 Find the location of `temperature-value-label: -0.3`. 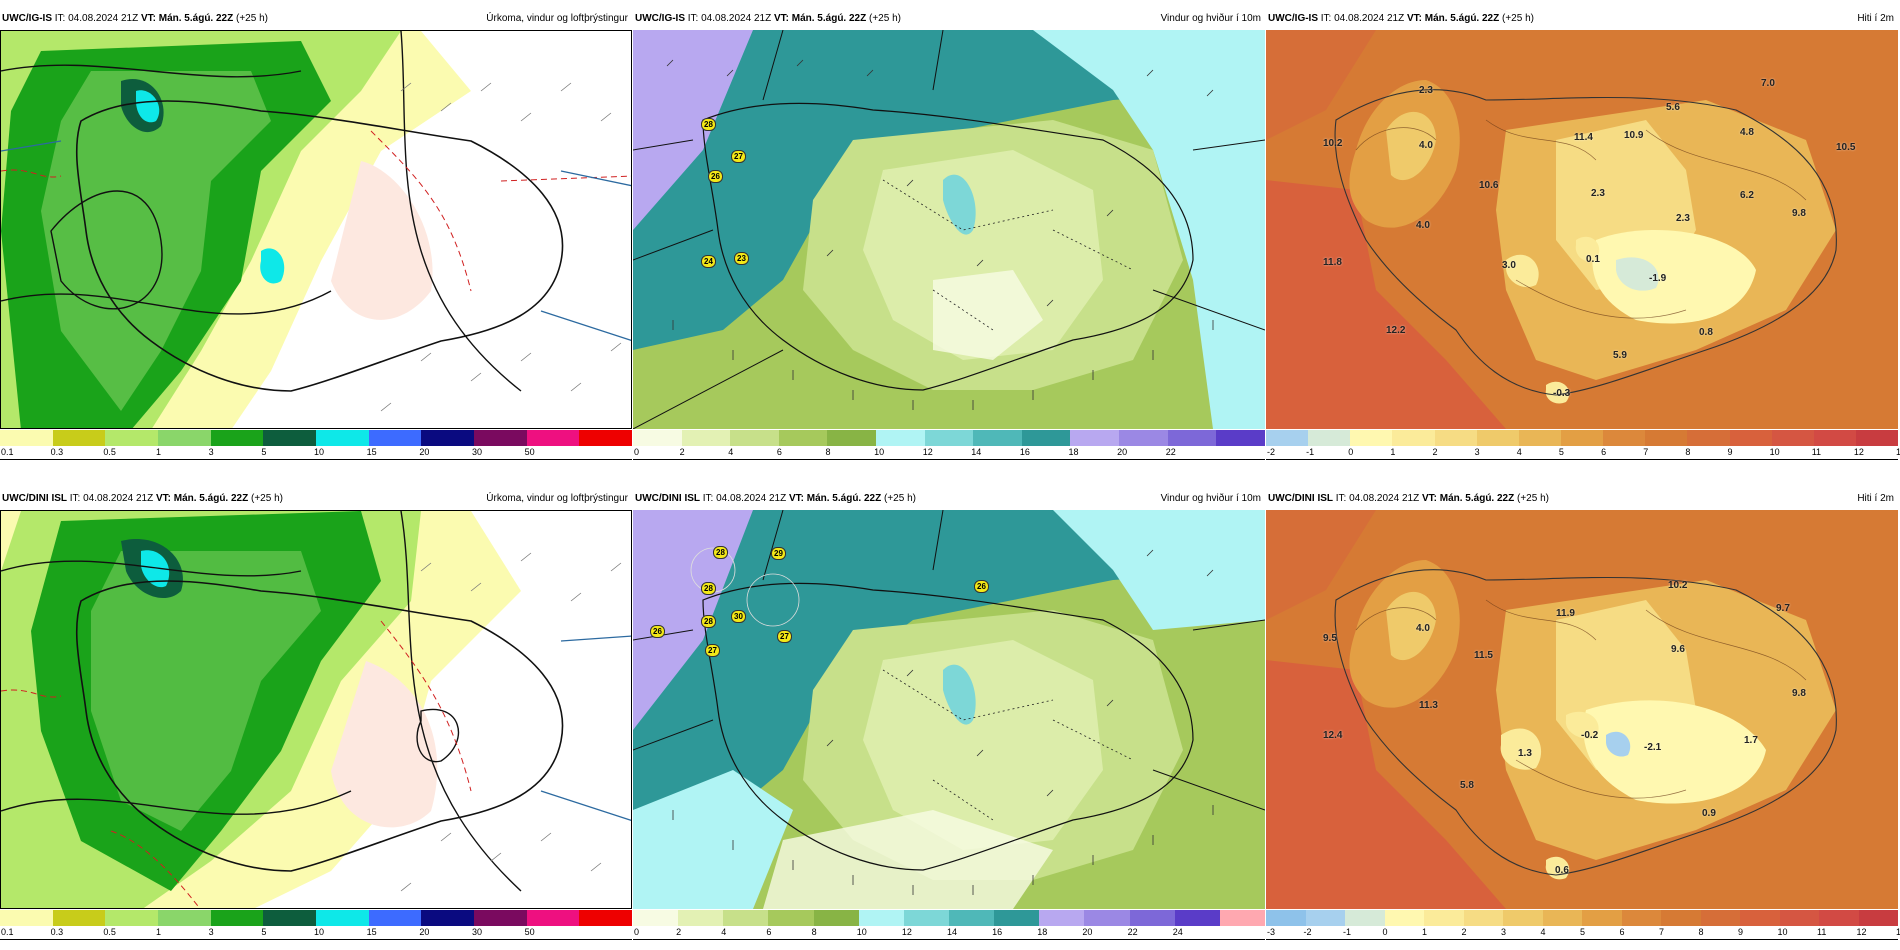

temperature-value-label: -0.3 is located at coordinates (1562, 393).